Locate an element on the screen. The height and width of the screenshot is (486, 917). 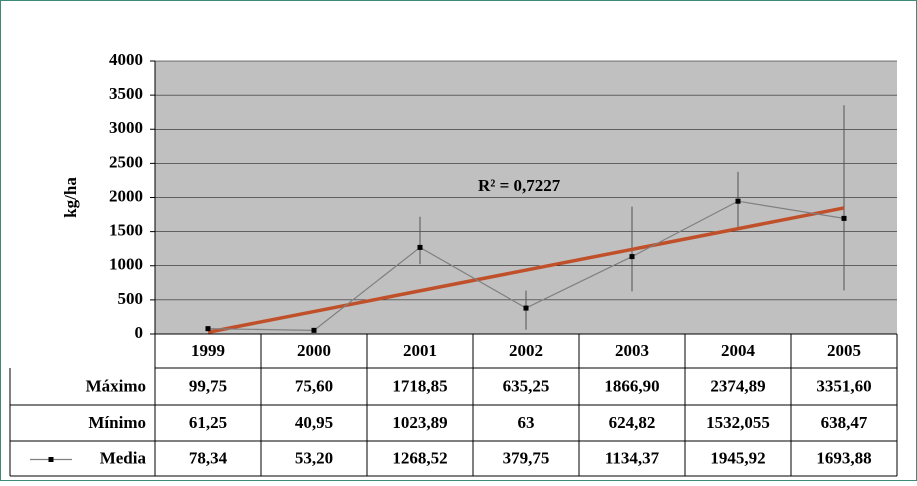
table-value: 75,60 is located at coordinates (314, 385).